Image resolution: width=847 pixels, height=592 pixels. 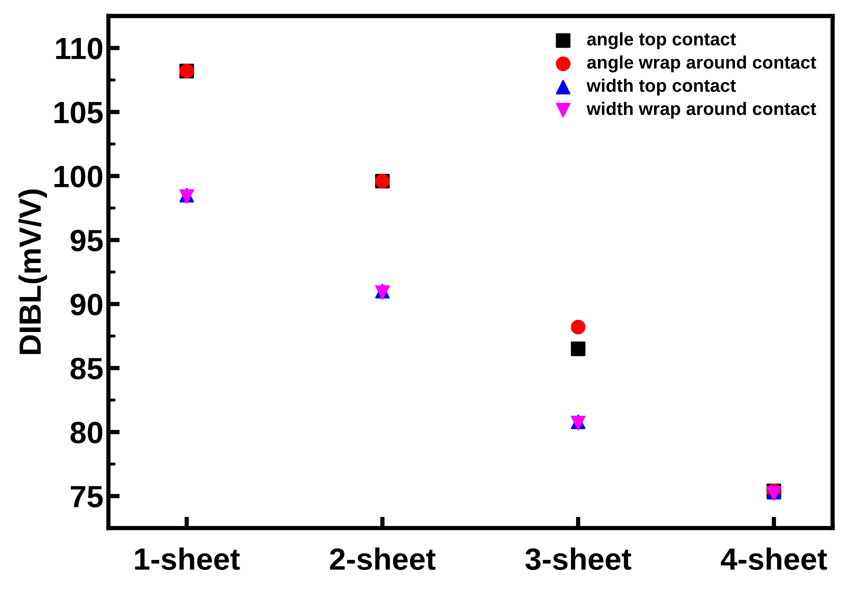 What do you see at coordinates (86, 241) in the screenshot?
I see `y-tick-label: 95` at bounding box center [86, 241].